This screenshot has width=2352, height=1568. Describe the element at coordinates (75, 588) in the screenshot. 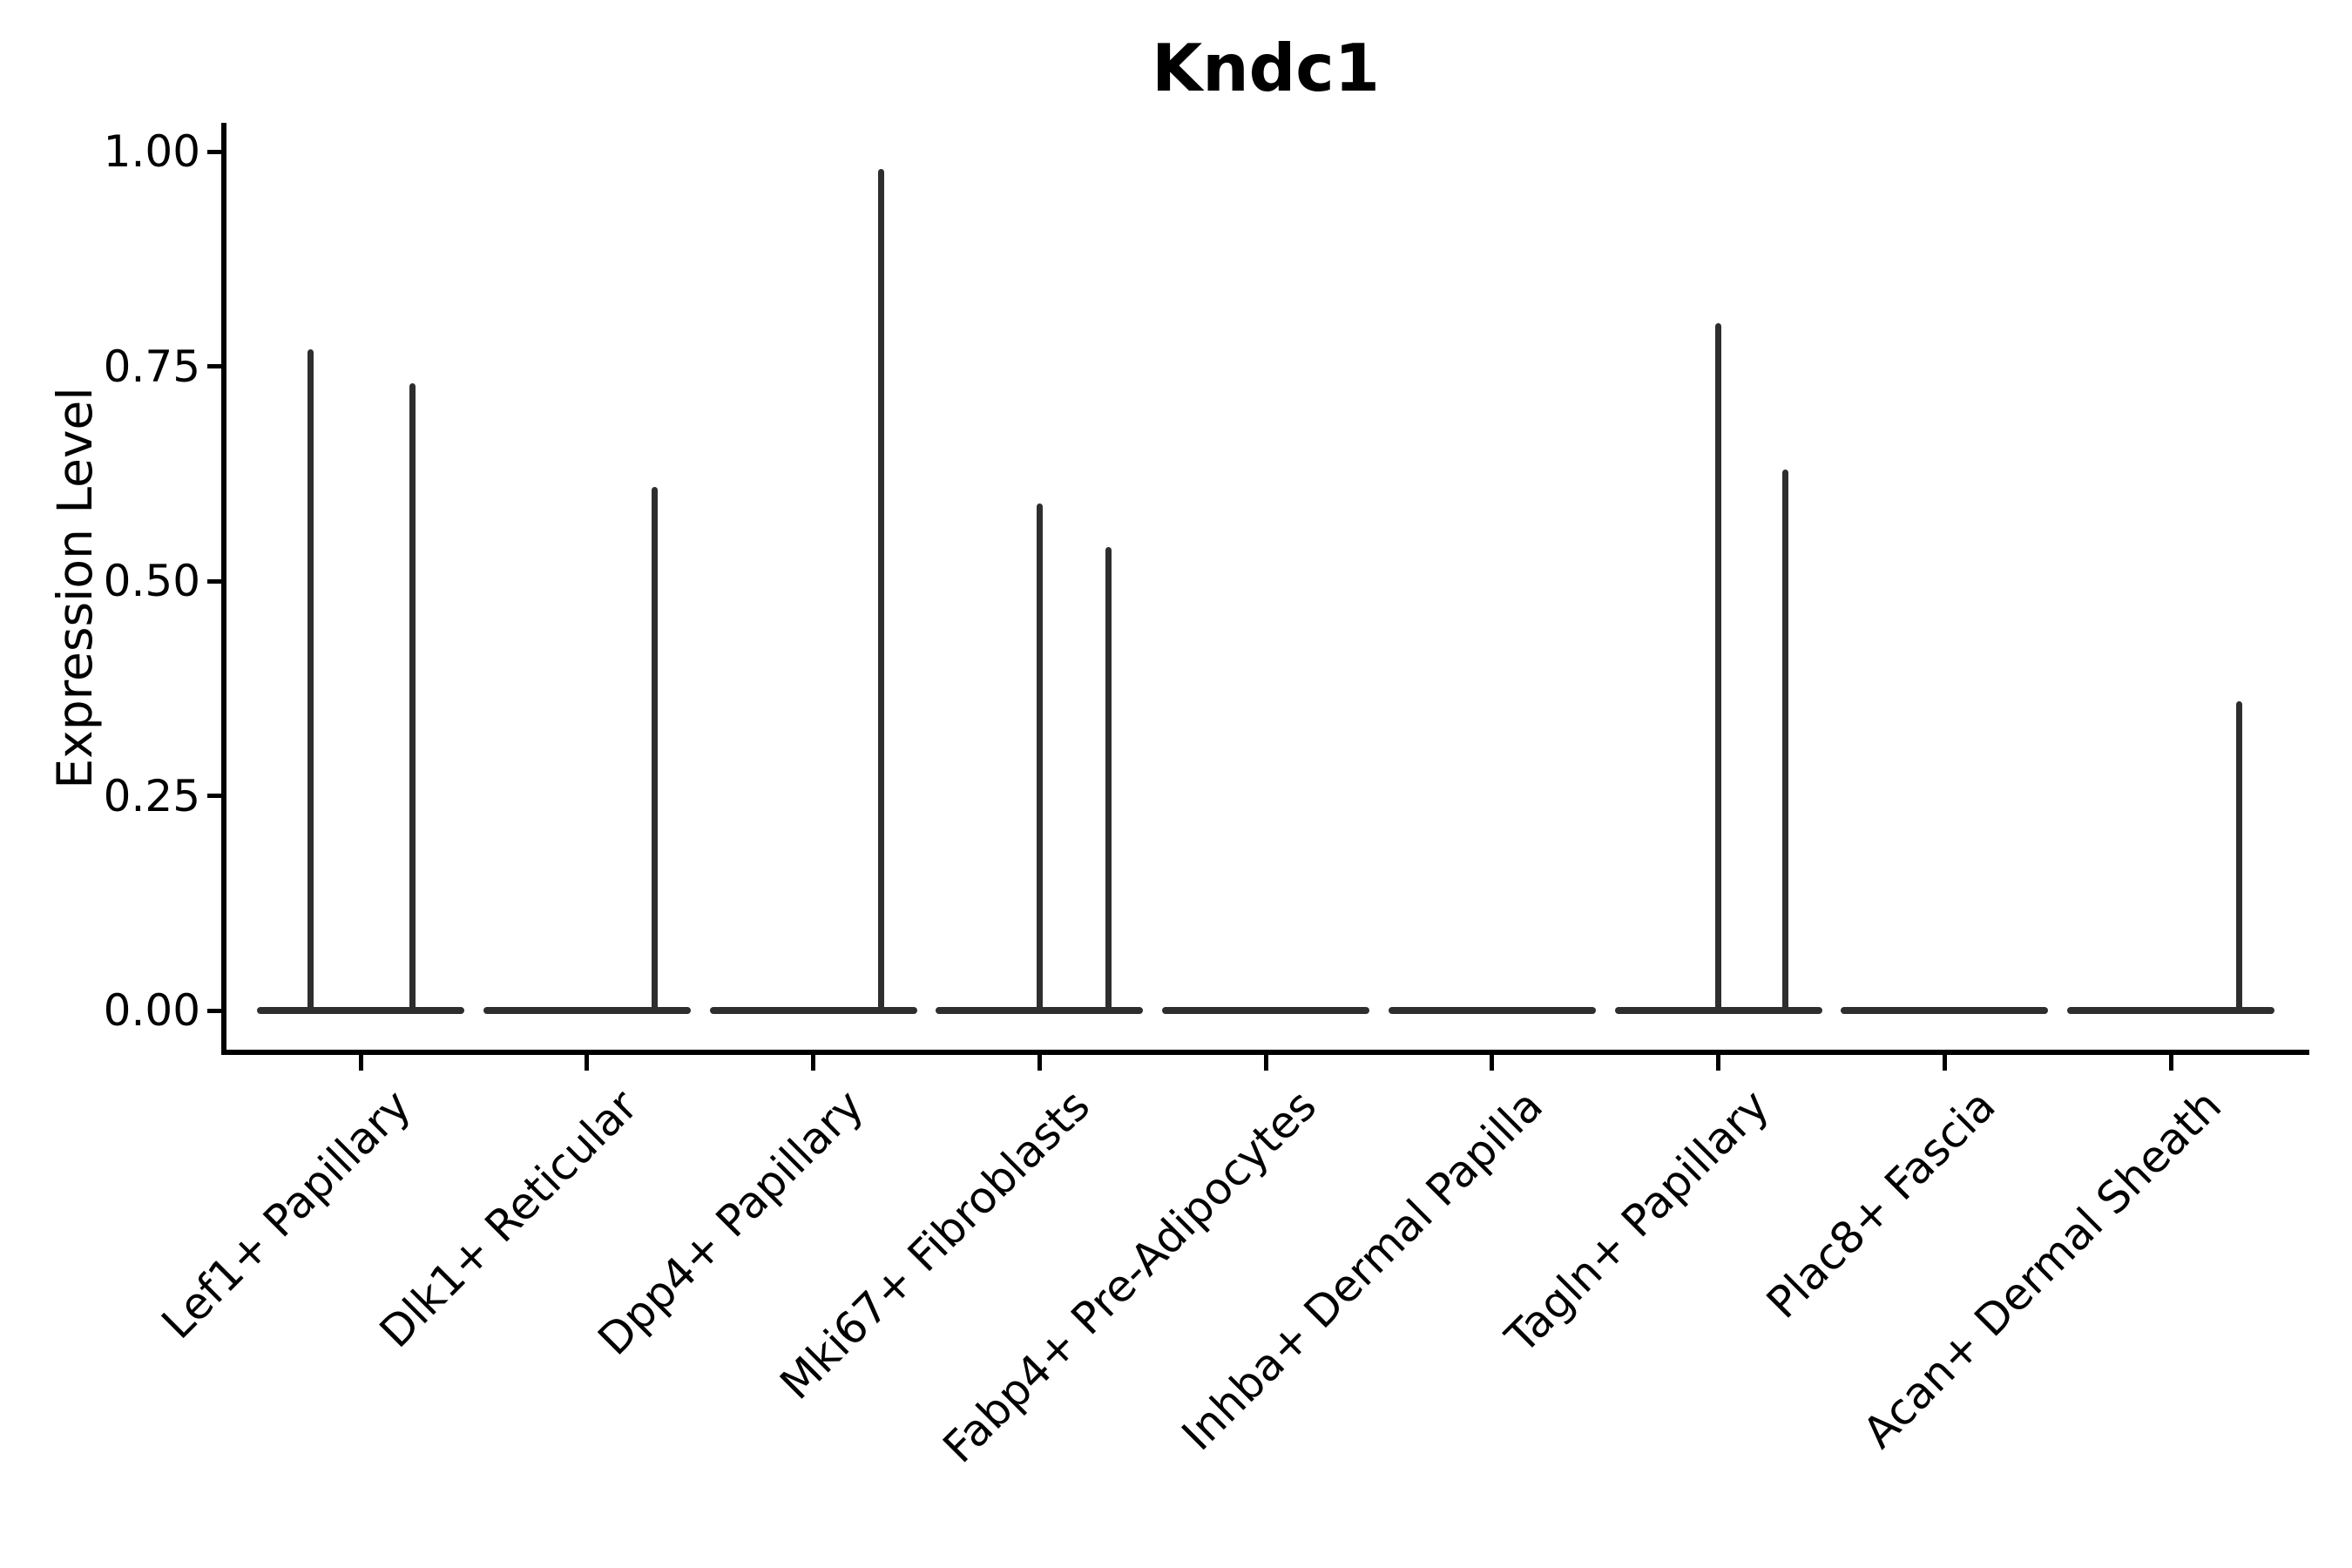

I see `y-axis-title: Expression Level` at that location.